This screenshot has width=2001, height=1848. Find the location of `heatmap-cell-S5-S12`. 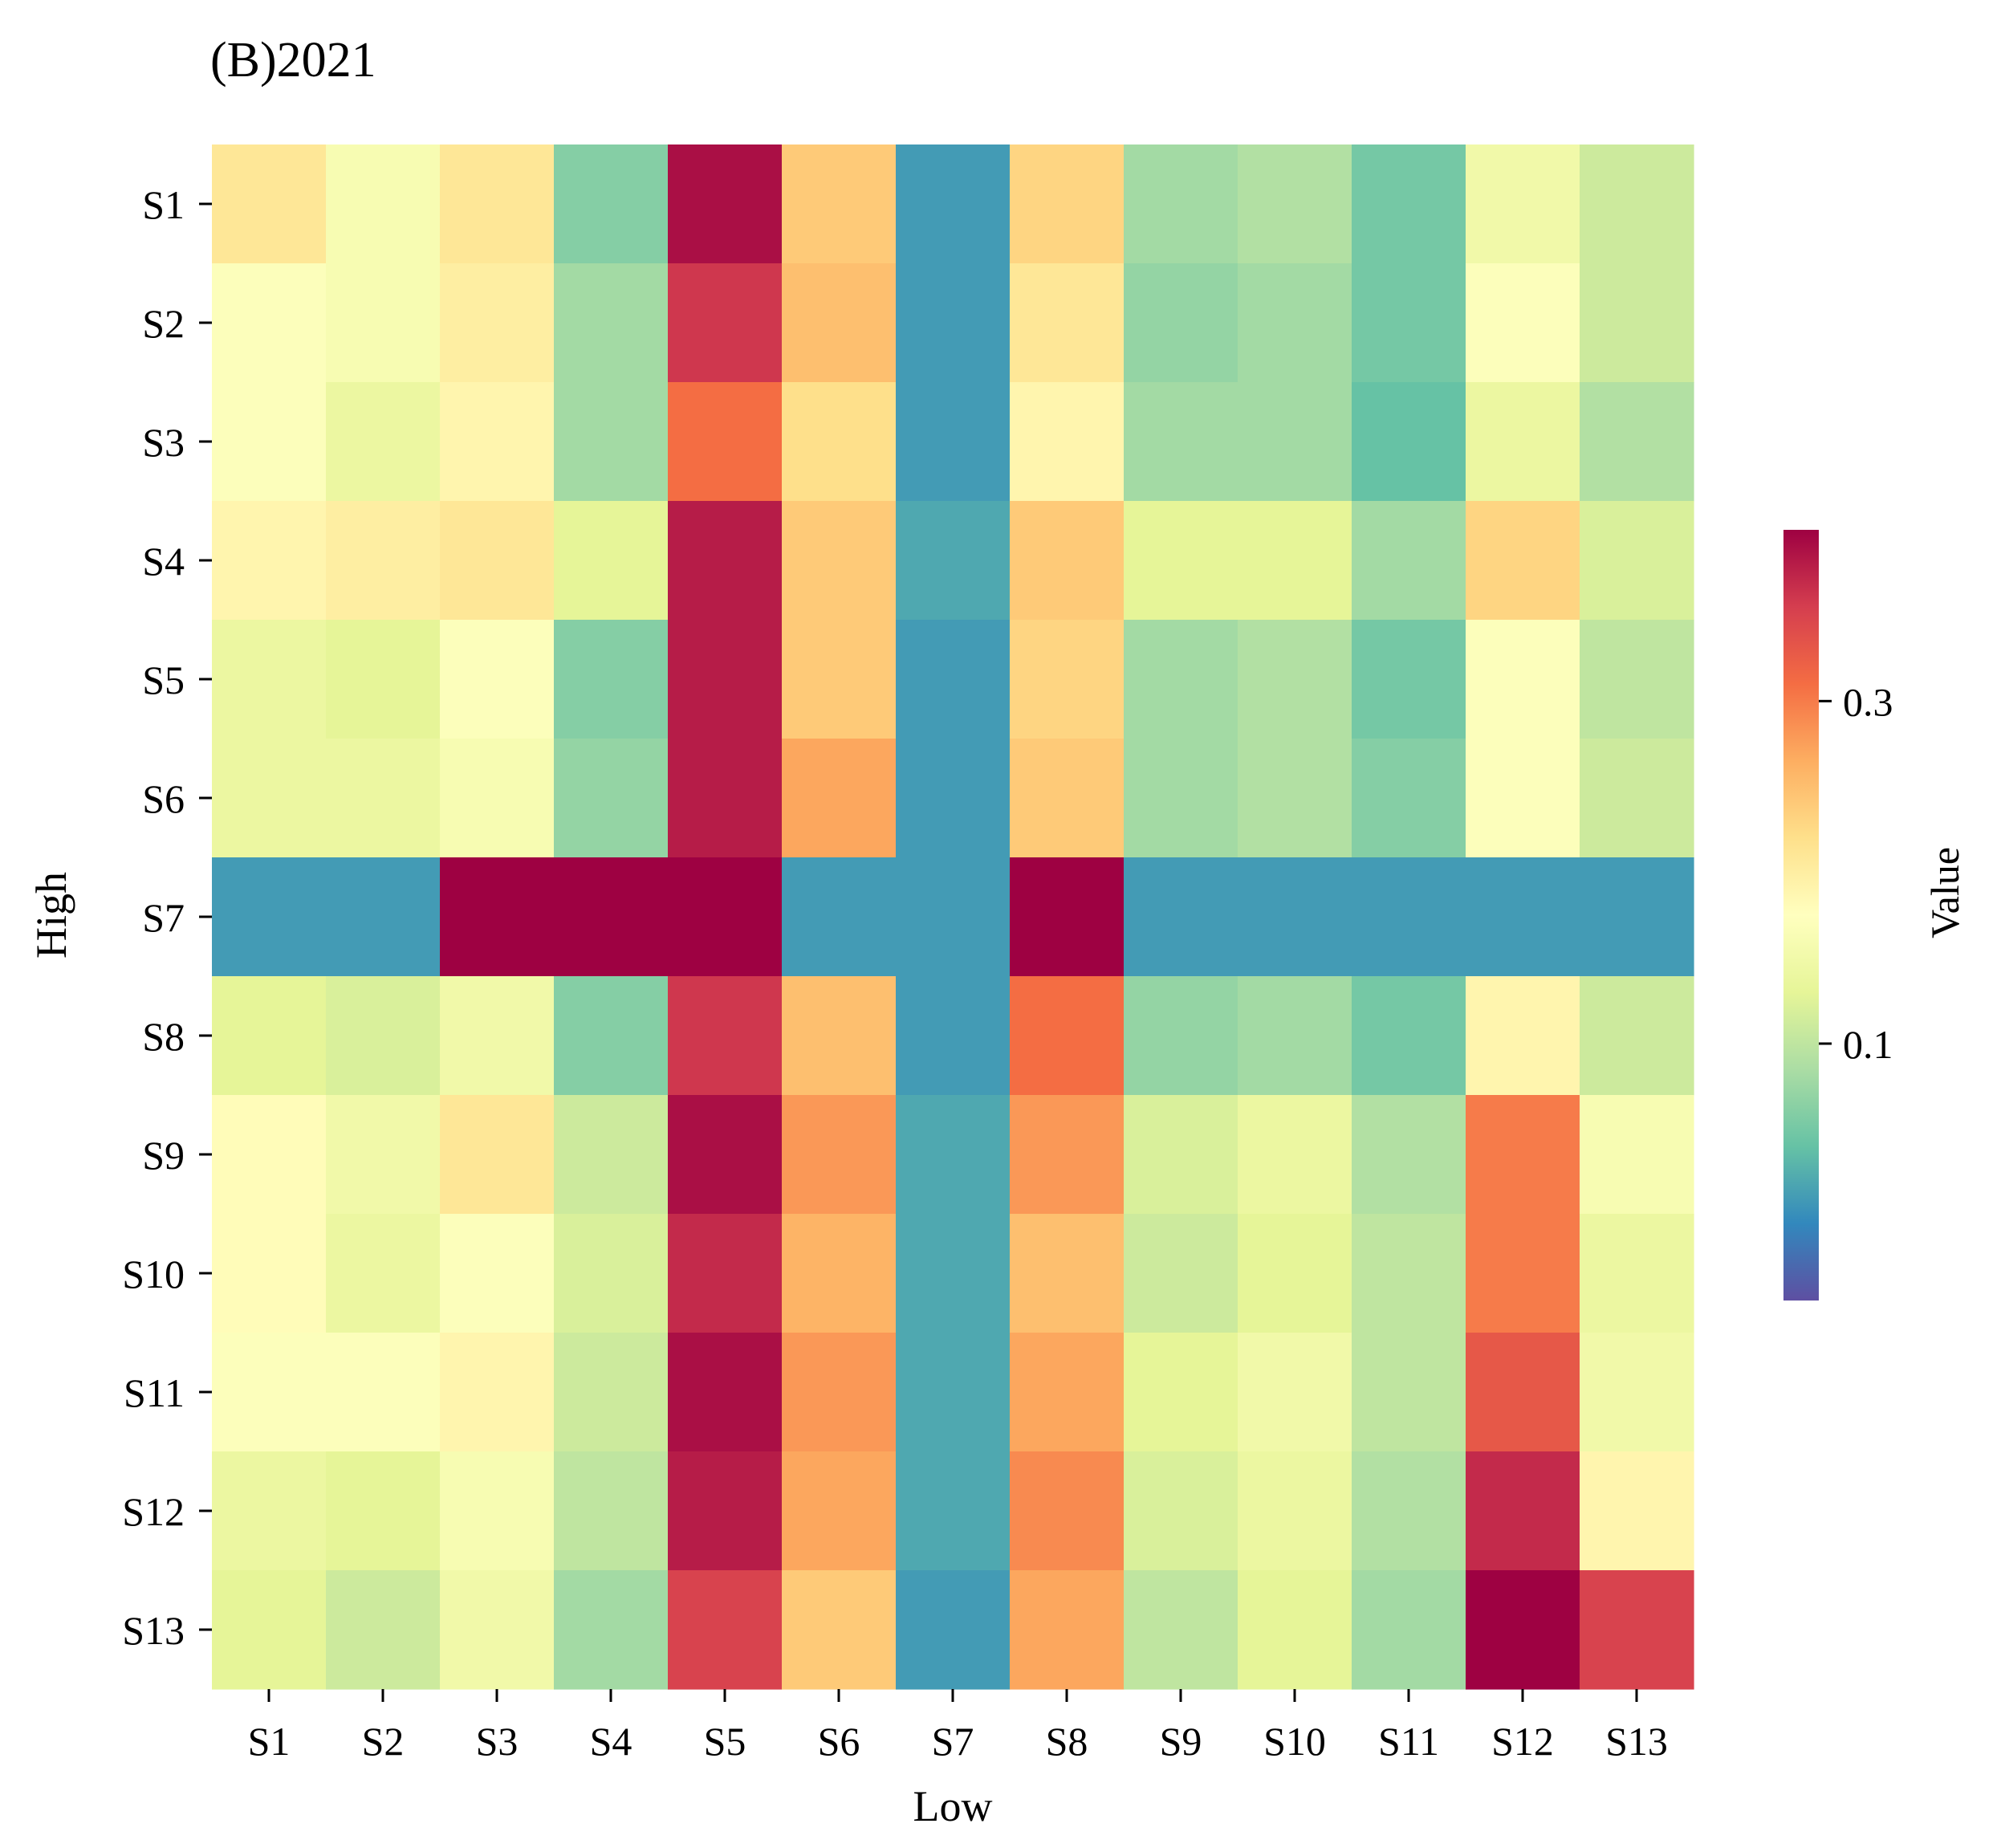

heatmap-cell-S5-S12 is located at coordinates (1523, 679).